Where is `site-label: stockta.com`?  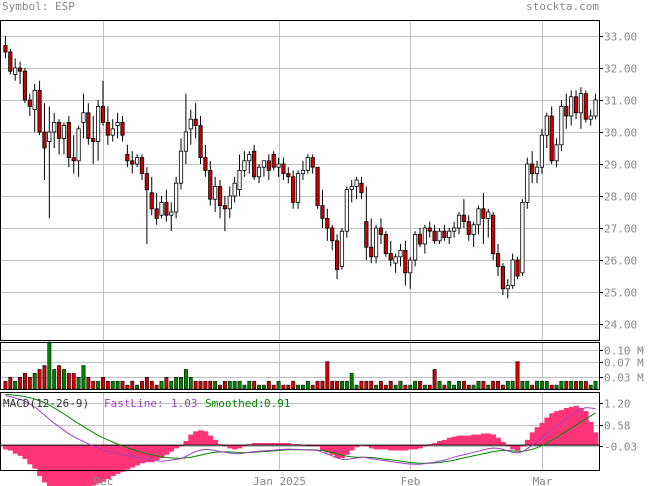 site-label: stockta.com is located at coordinates (562, 6).